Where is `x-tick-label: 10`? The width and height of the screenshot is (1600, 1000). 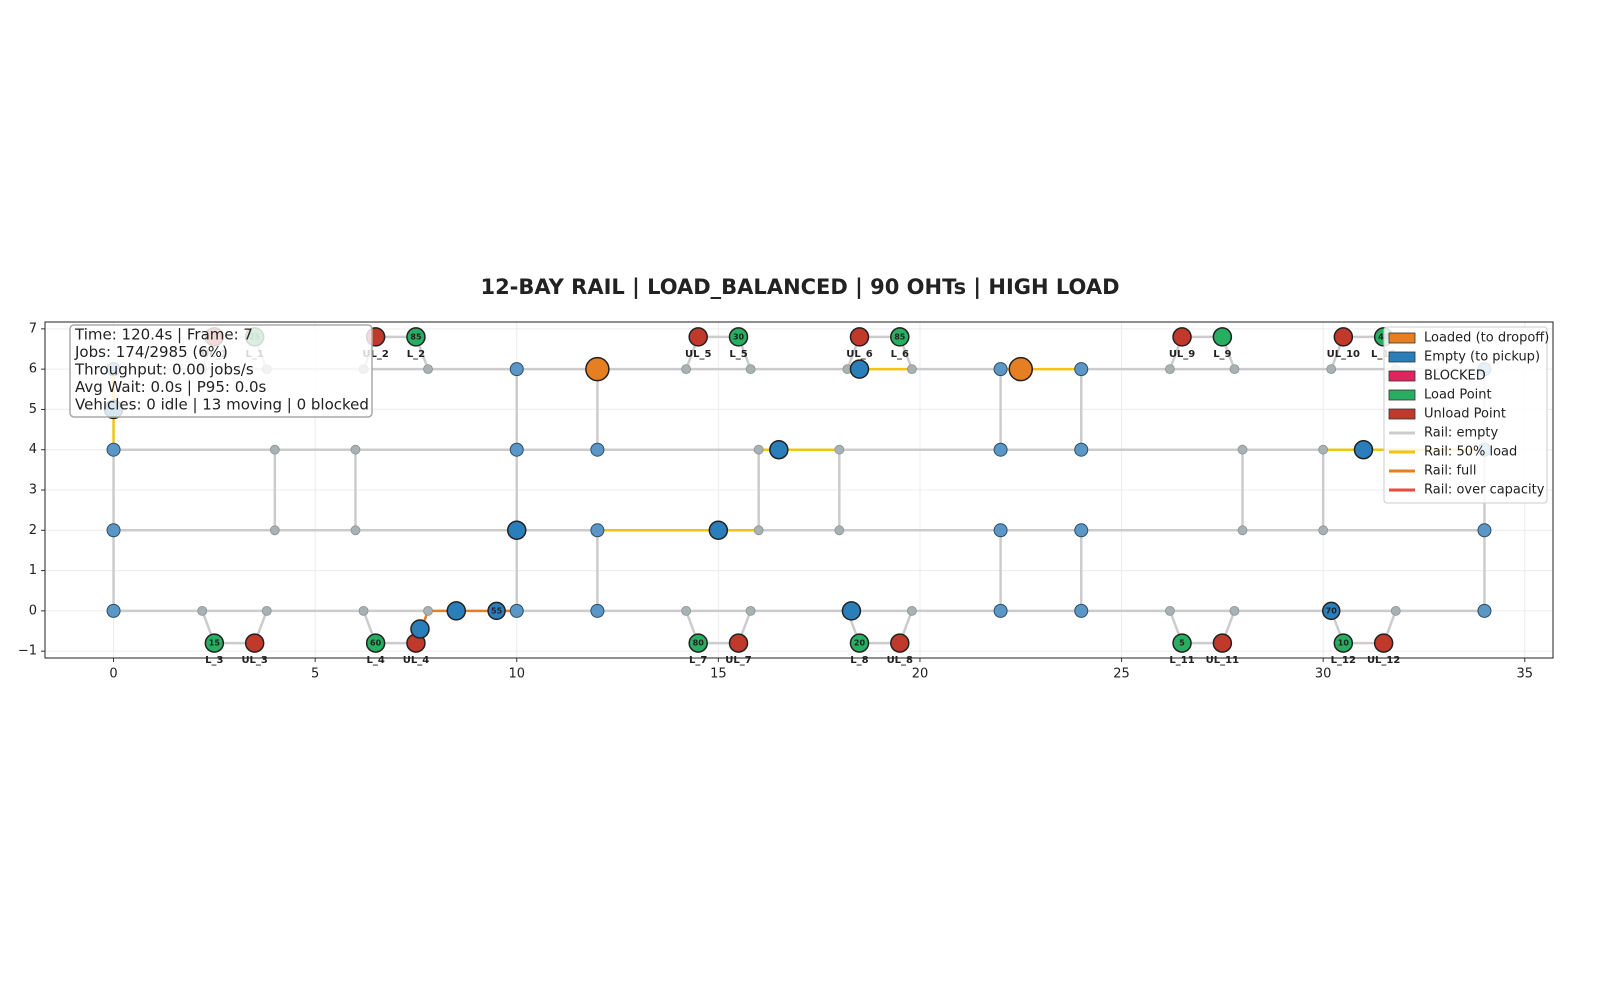
x-tick-label: 10 is located at coordinates (516, 674).